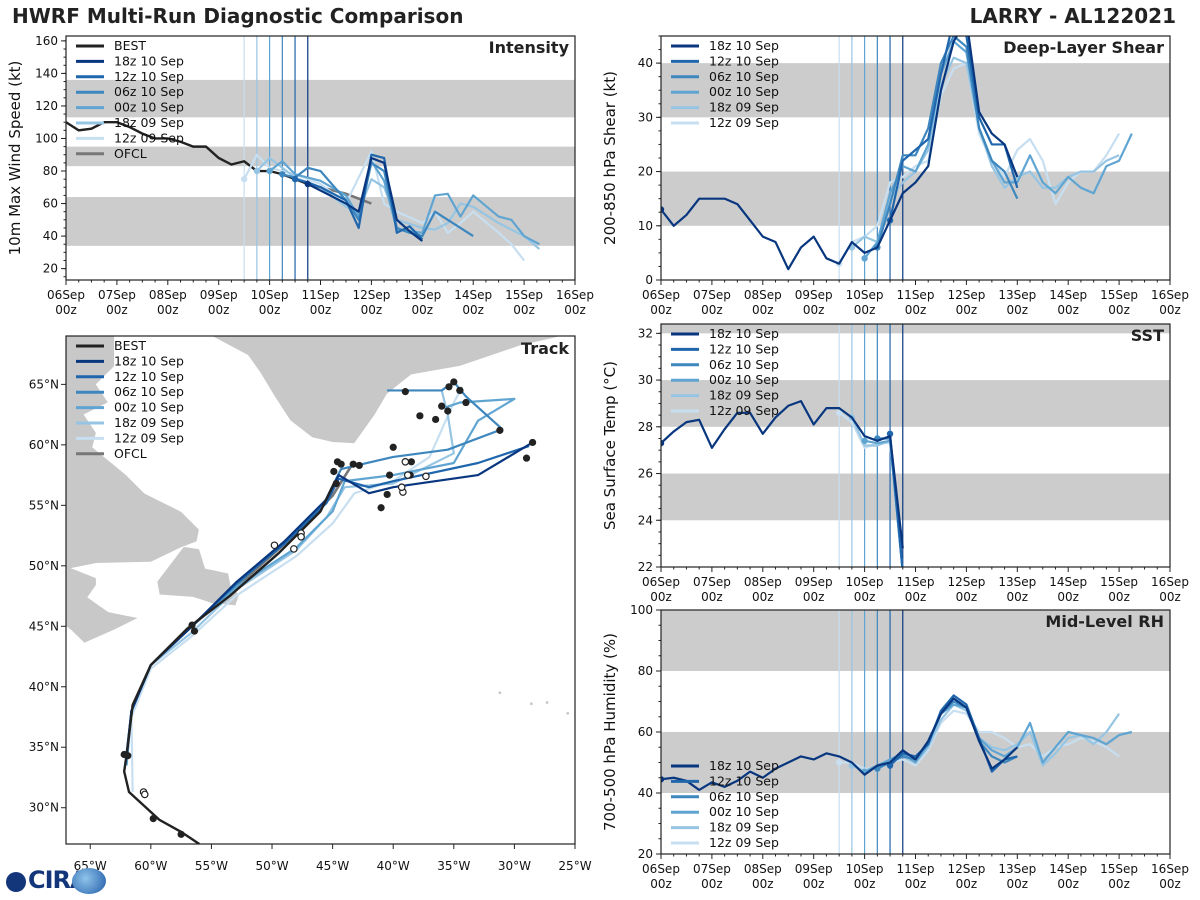  Describe the element at coordinates (1068, 295) in the screenshot. I see `shear-xtick-date-8: 14Sep` at that location.